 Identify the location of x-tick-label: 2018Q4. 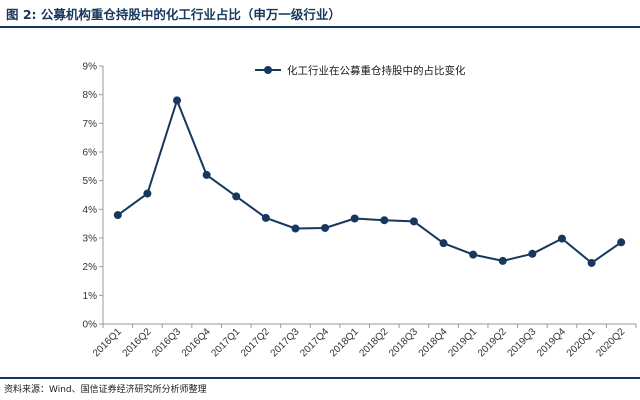
(433, 342).